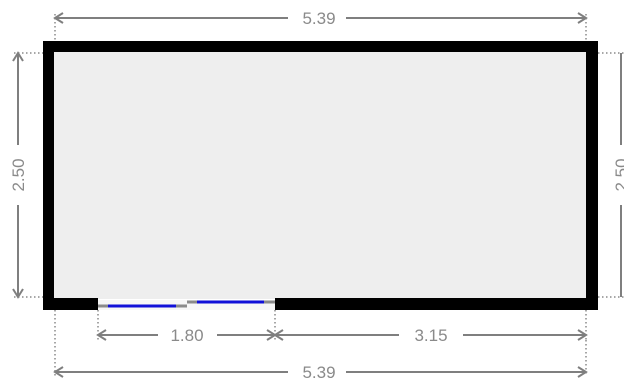 This screenshot has height=380, width=624. I want to click on bottom-width-label: 5.39, so click(318, 371).